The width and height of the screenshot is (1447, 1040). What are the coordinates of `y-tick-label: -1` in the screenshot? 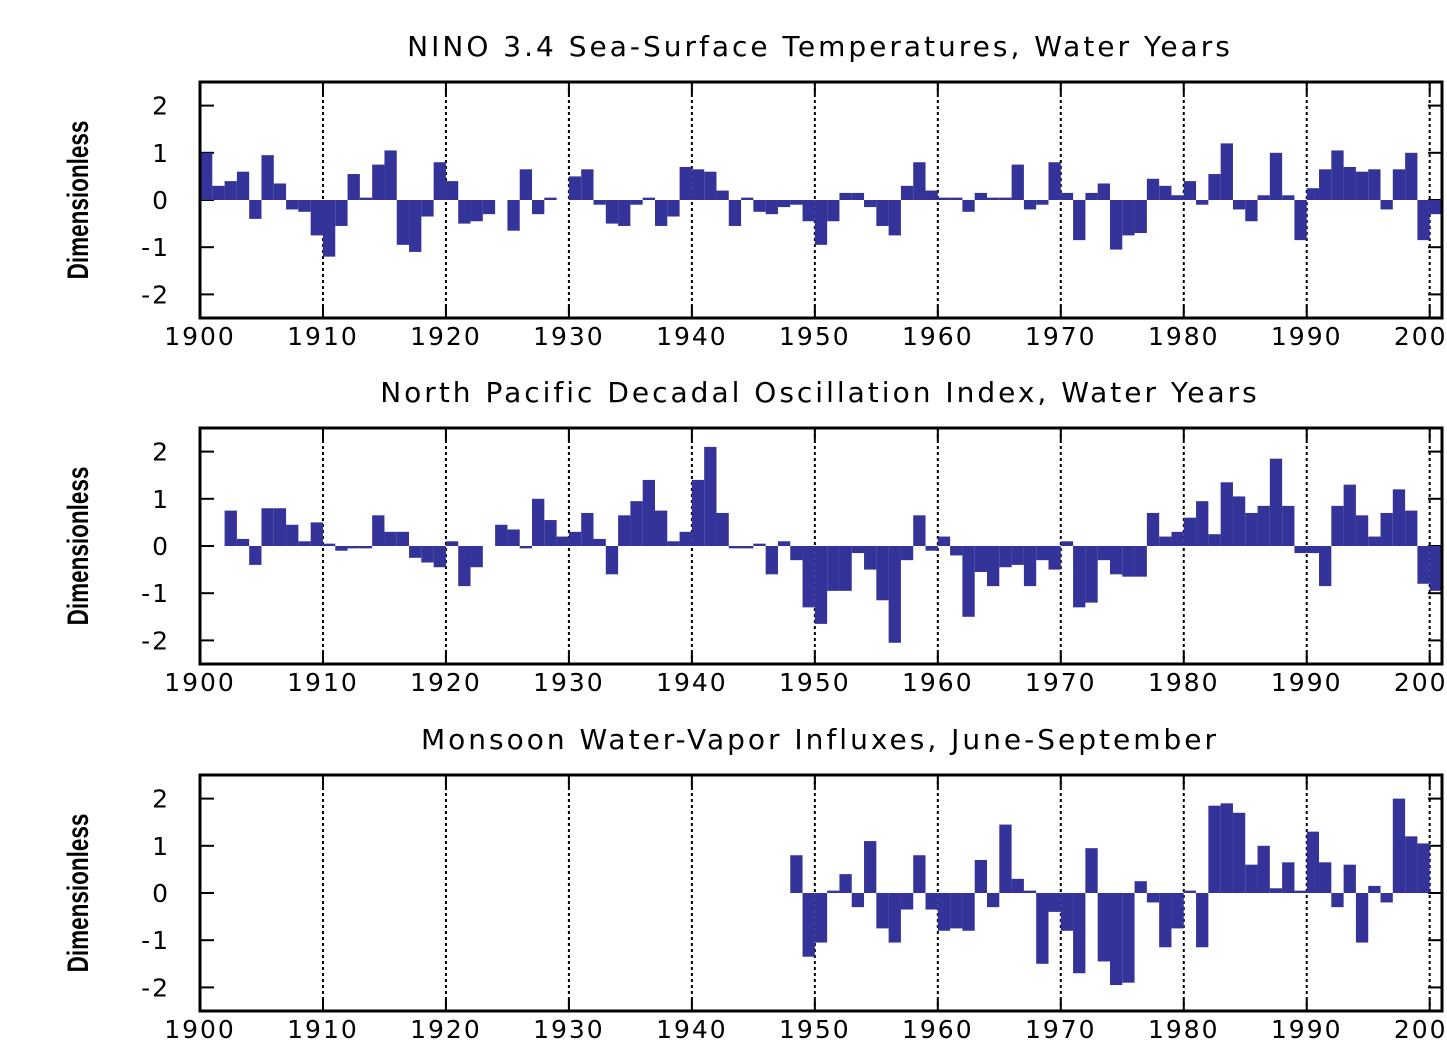 It's located at (155, 247).